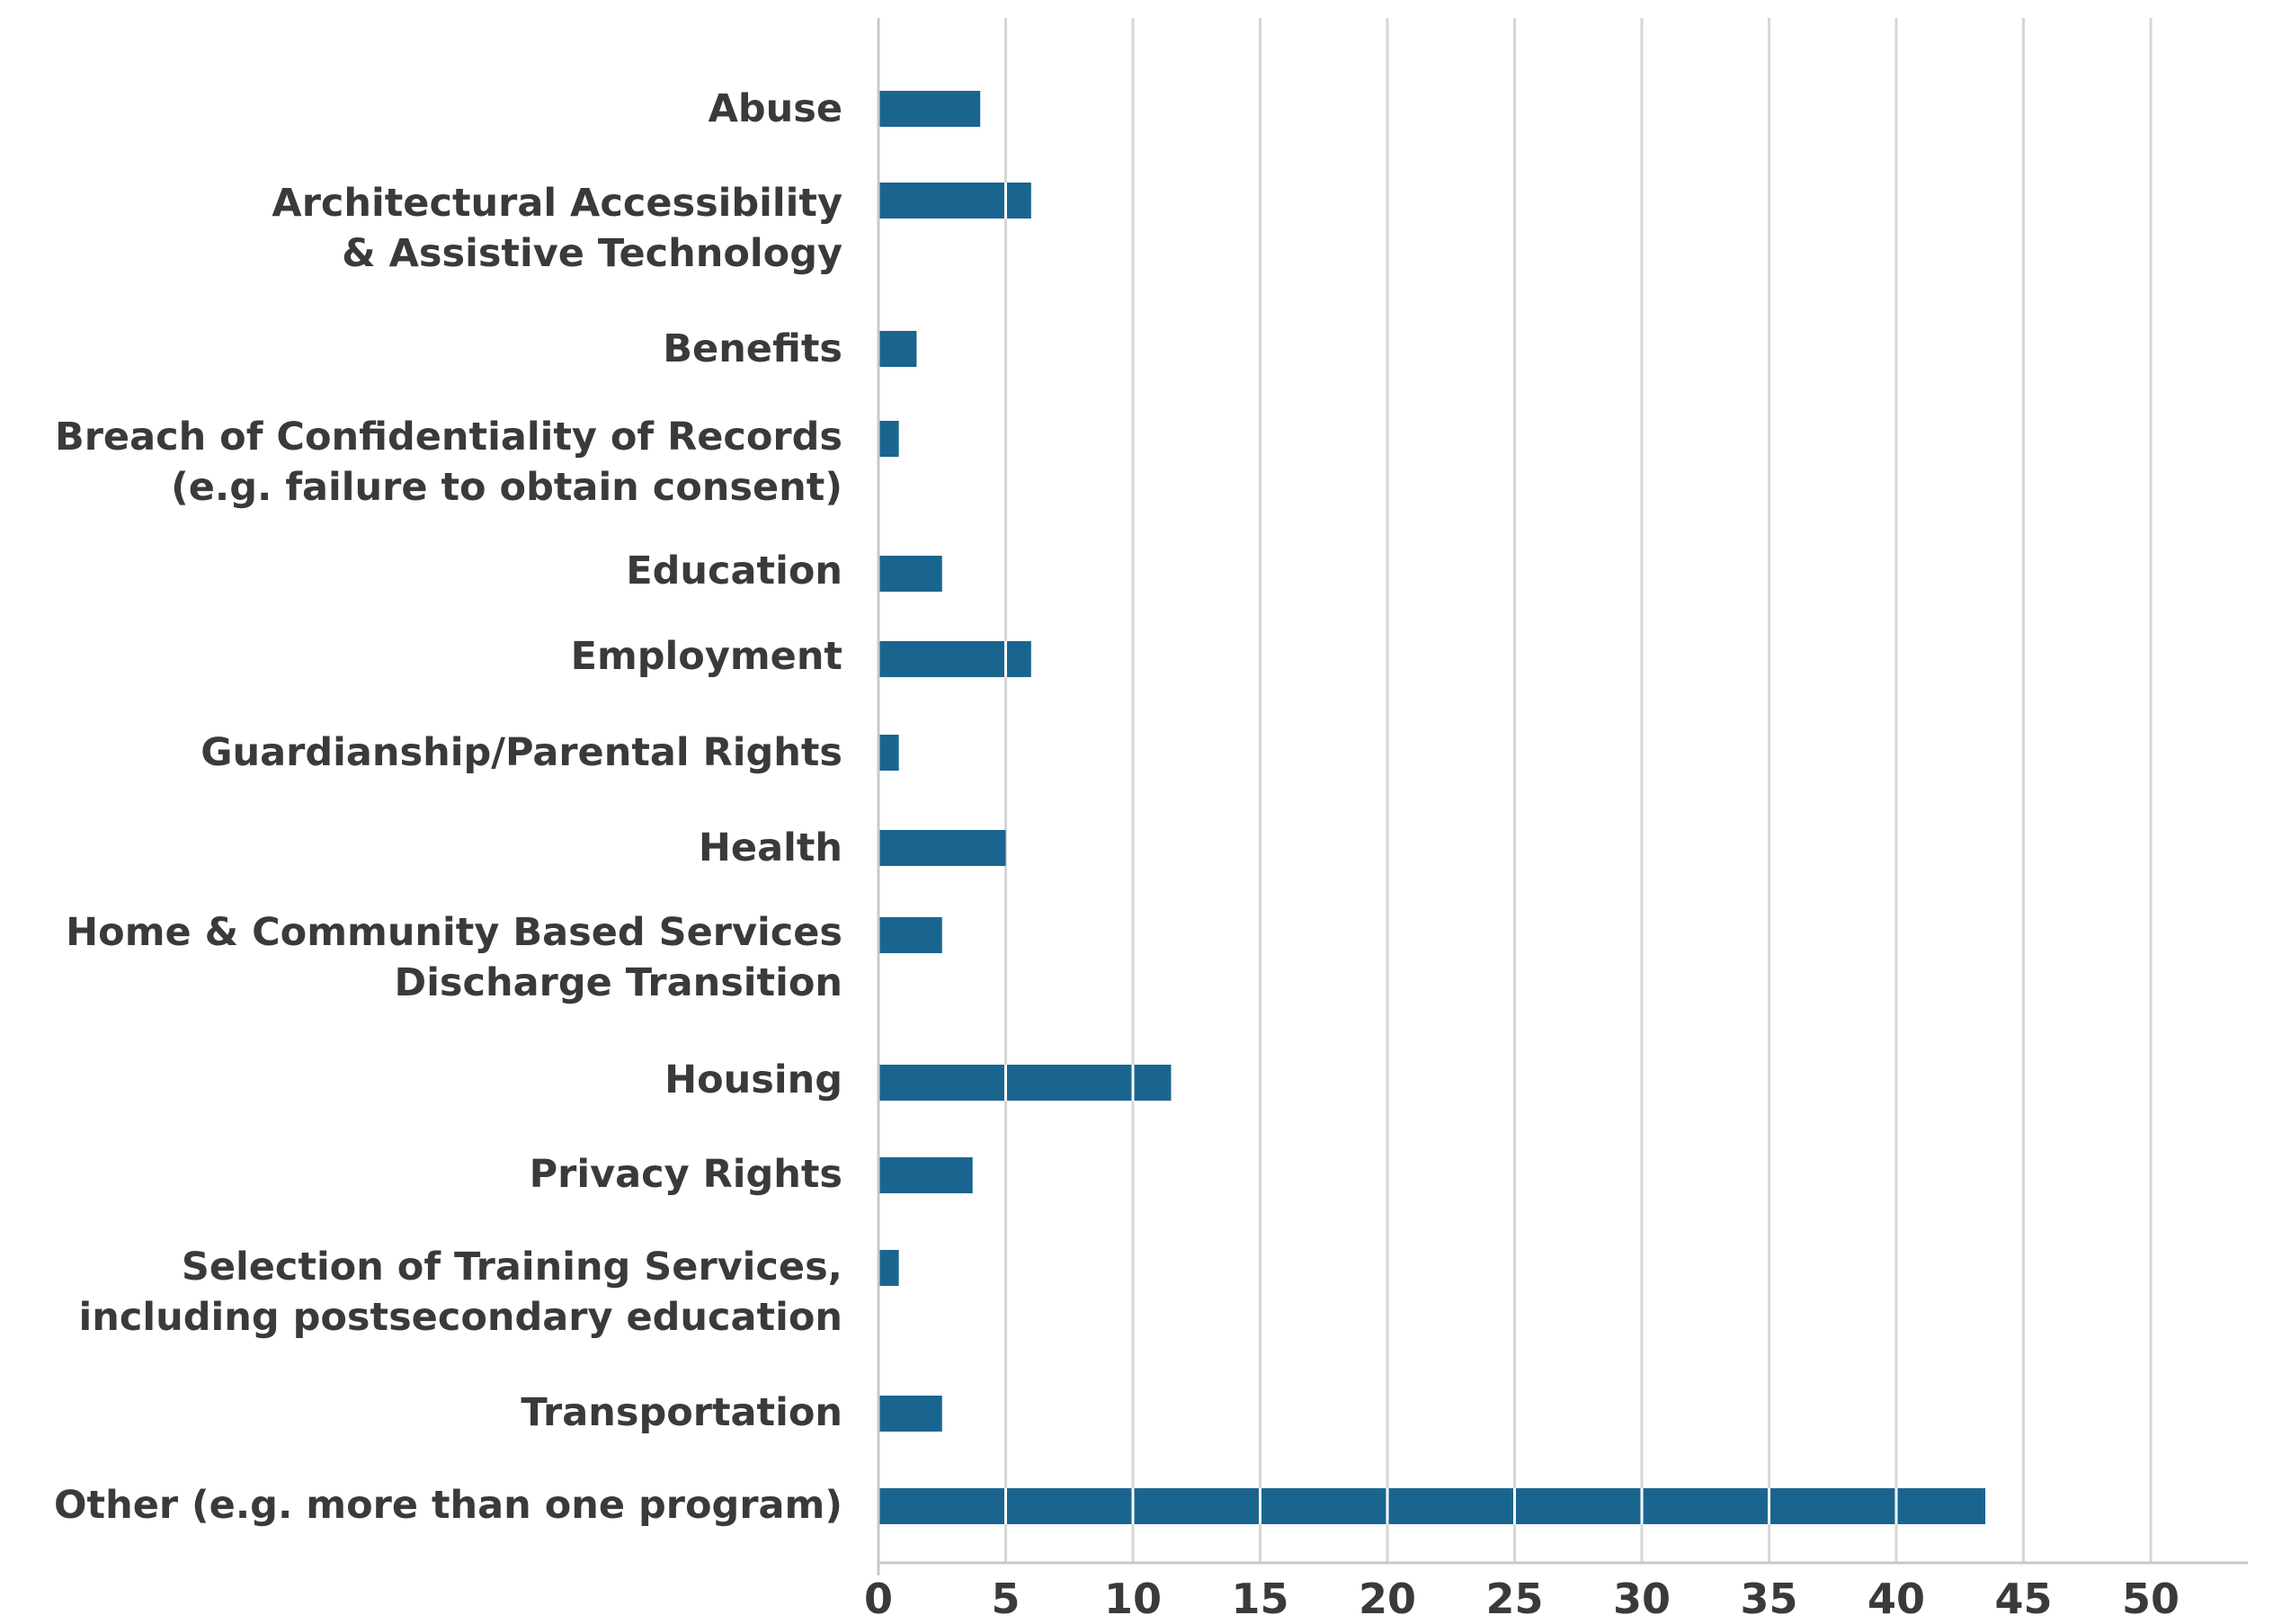 This screenshot has height=1624, width=2282. I want to click on x-tick-label: 0, so click(878, 1599).